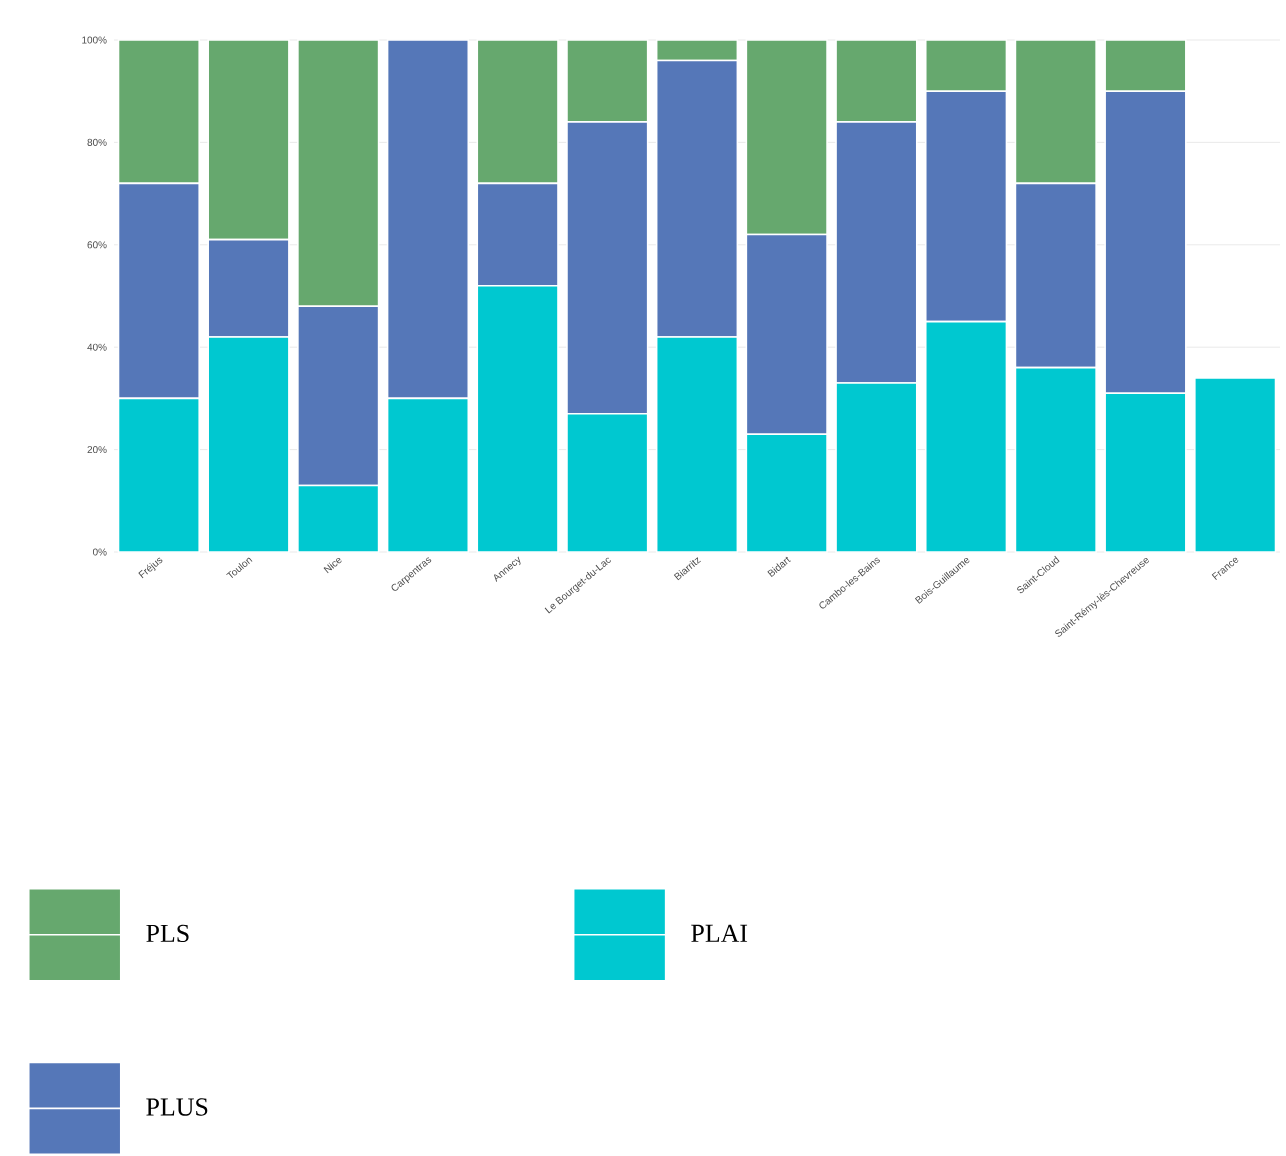 Image resolution: width=1286 pixels, height=1156 pixels. I want to click on legend-label: PLUS, so click(177, 1107).